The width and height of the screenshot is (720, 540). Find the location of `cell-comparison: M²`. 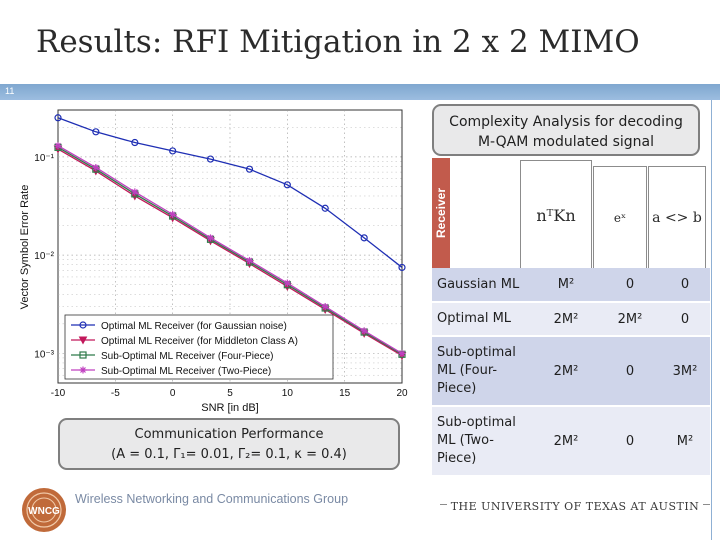

cell-comparison: M² is located at coordinates (685, 441).